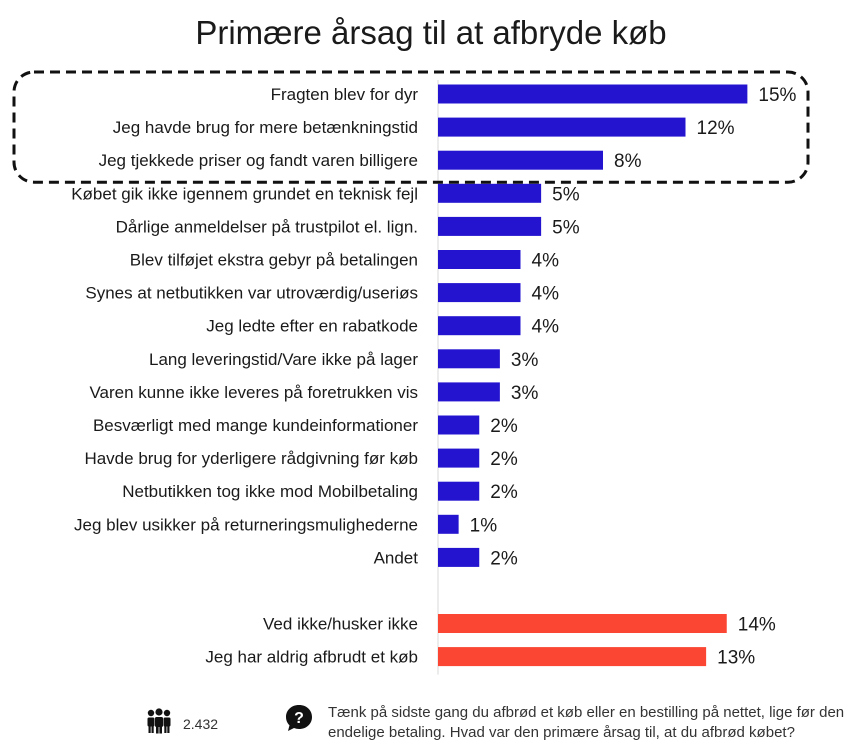  I want to click on respondent-count: 2.432, so click(181, 723).